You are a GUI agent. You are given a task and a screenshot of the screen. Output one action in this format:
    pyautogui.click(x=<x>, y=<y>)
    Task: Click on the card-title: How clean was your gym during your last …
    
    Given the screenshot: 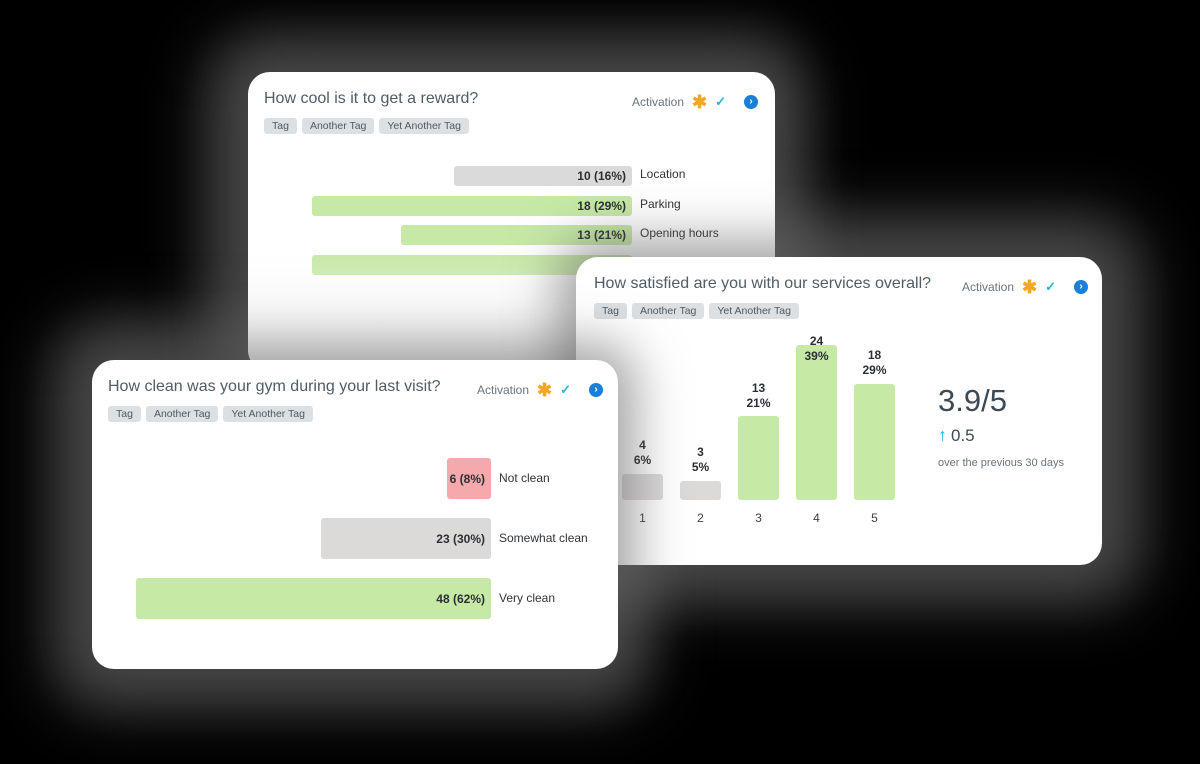 What is the action you would take?
    pyautogui.click(x=274, y=386)
    